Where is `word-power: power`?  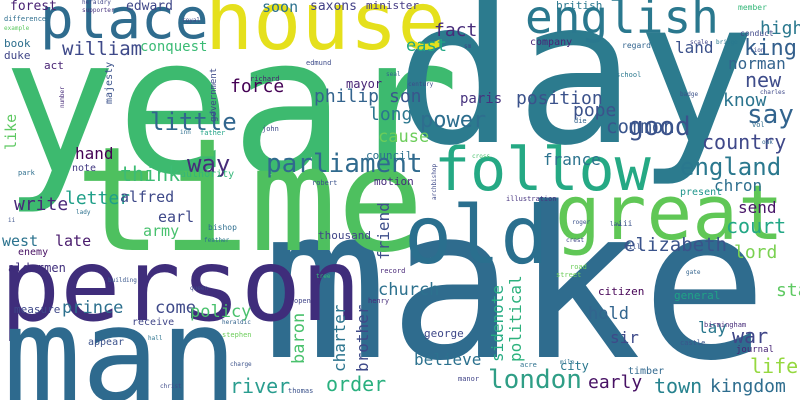
word-power: power is located at coordinates (453, 120).